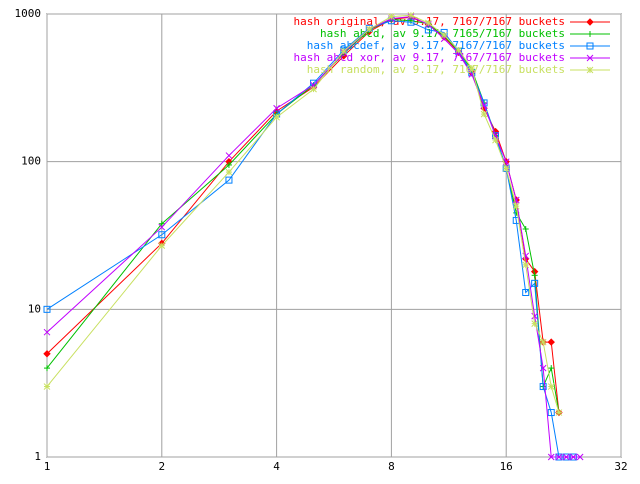 Image resolution: width=640 pixels, height=484 pixels. What do you see at coordinates (28, 13) in the screenshot?
I see `y-tick-label: 1000` at bounding box center [28, 13].